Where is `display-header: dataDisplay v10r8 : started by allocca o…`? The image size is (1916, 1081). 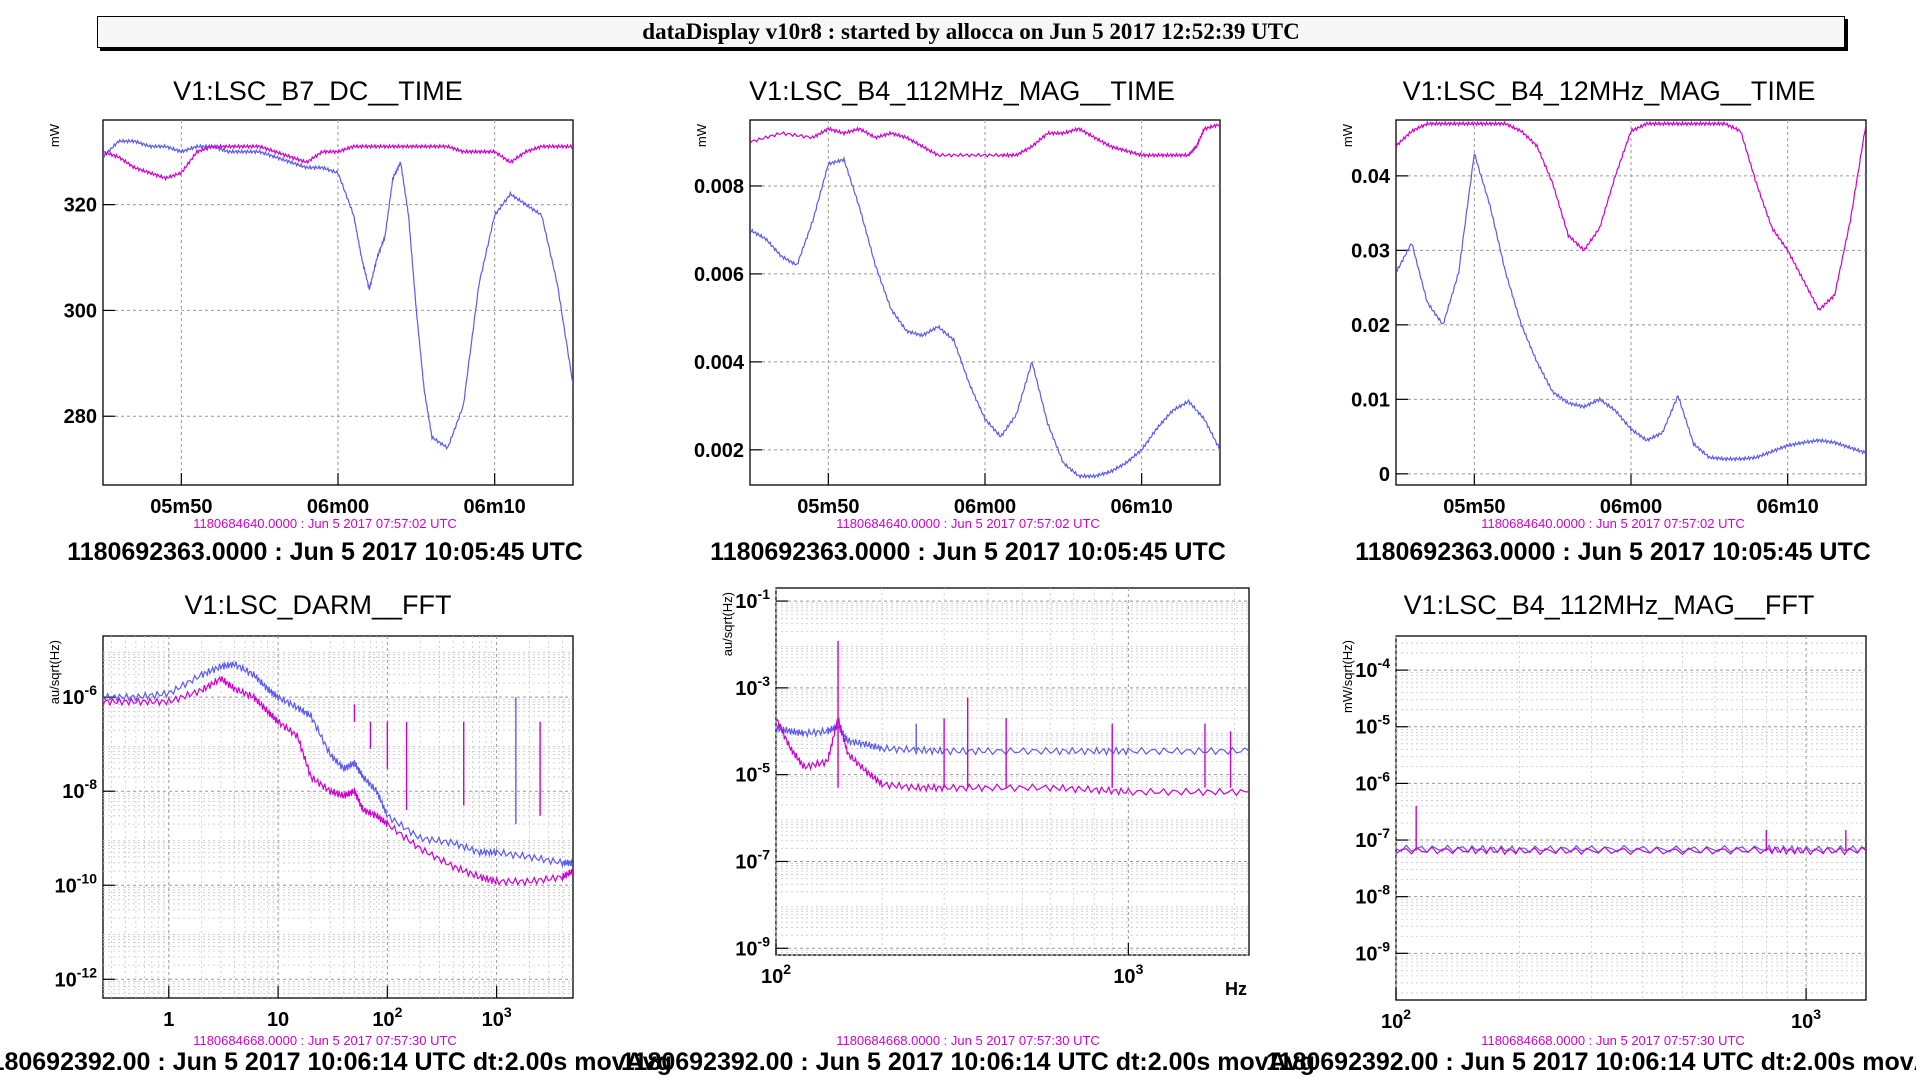 display-header: dataDisplay v10r8 : started by allocca o… is located at coordinates (971, 32).